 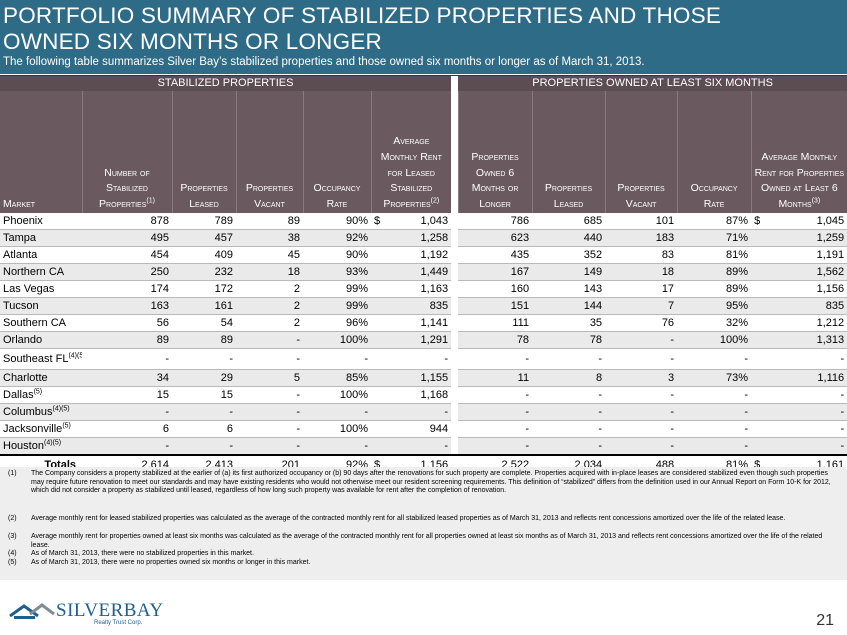 I want to click on cell-c9: 89%, so click(x=714, y=272).